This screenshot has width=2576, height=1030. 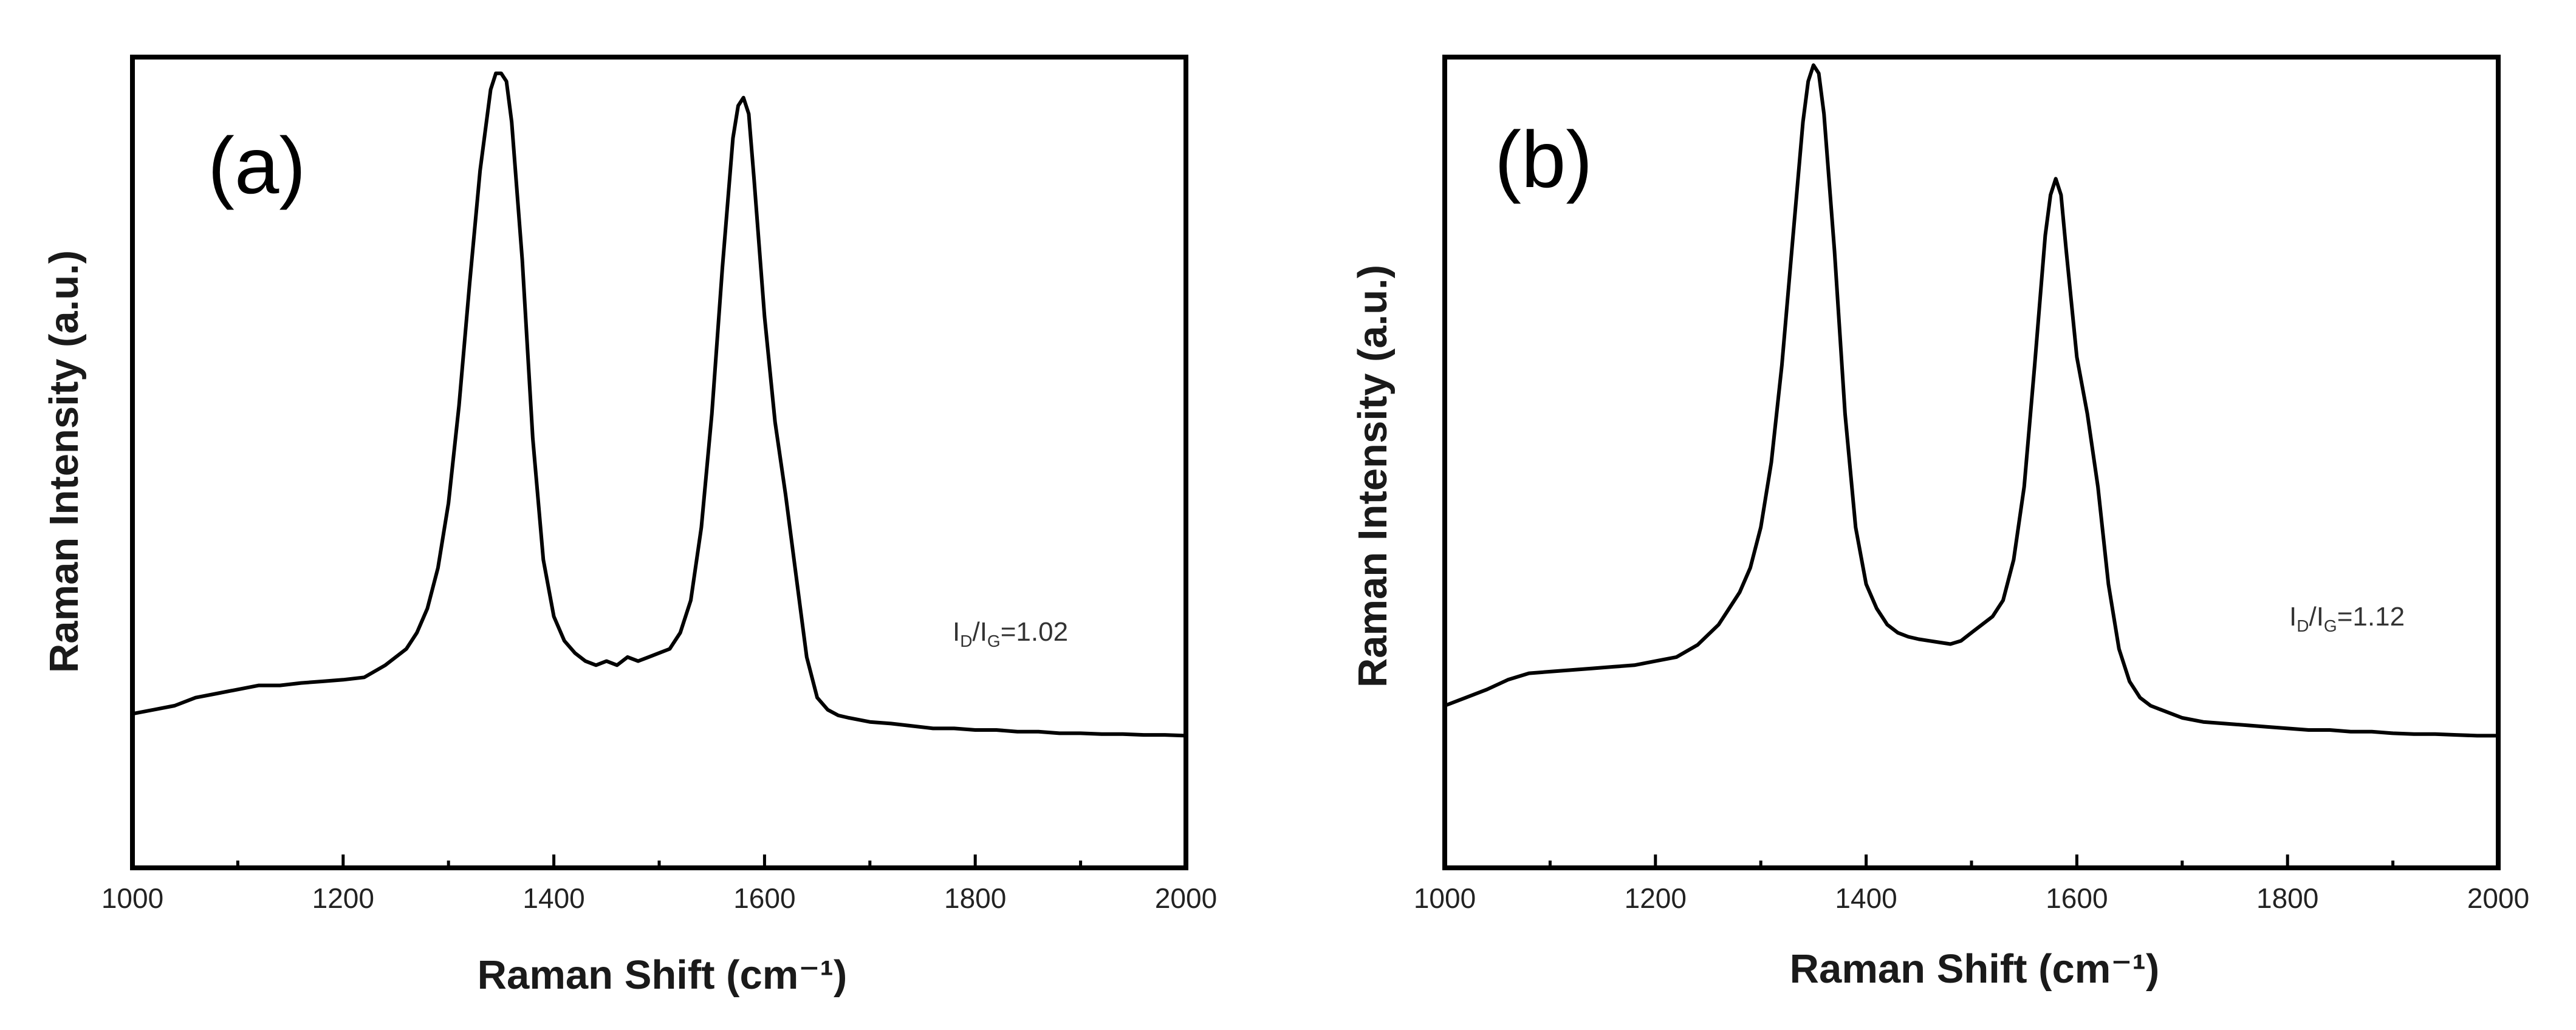 I want to click on panel-b-ticks: 1000 1200 1400 1600 1800 2000, so click(x=1971, y=884).